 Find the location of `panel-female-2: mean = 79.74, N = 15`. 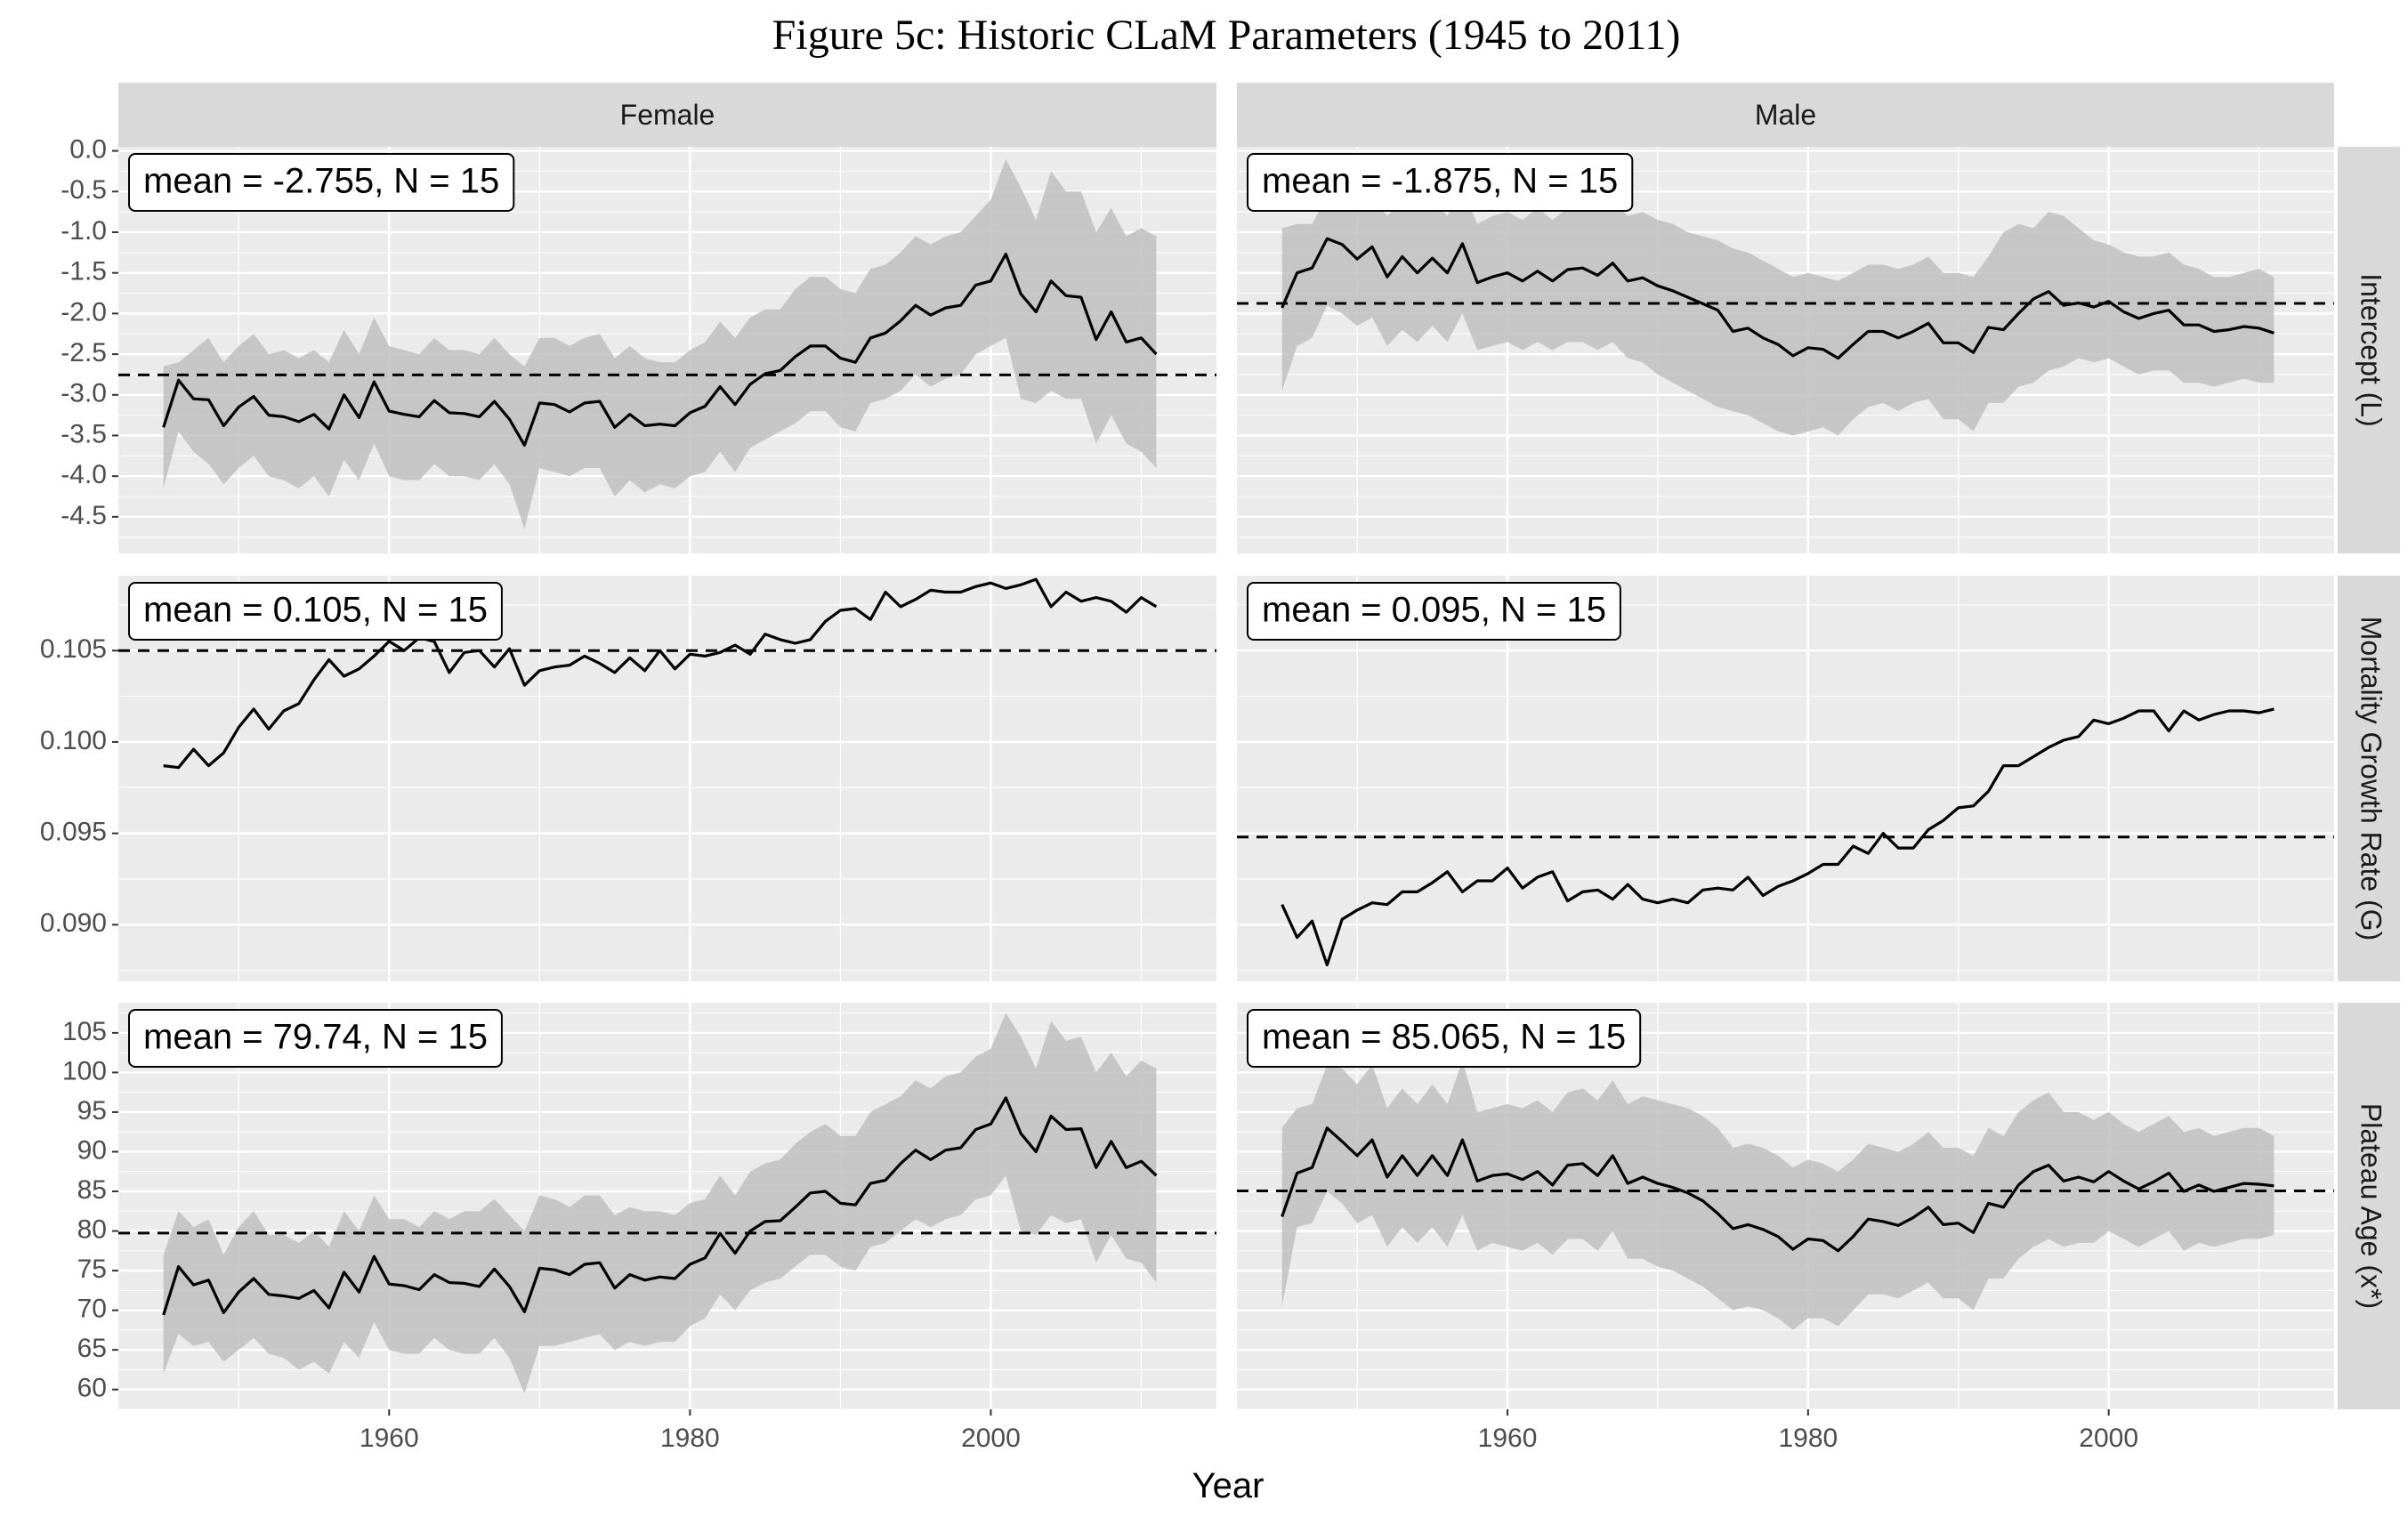

panel-female-2: mean = 79.74, N = 15 is located at coordinates (667, 1206).